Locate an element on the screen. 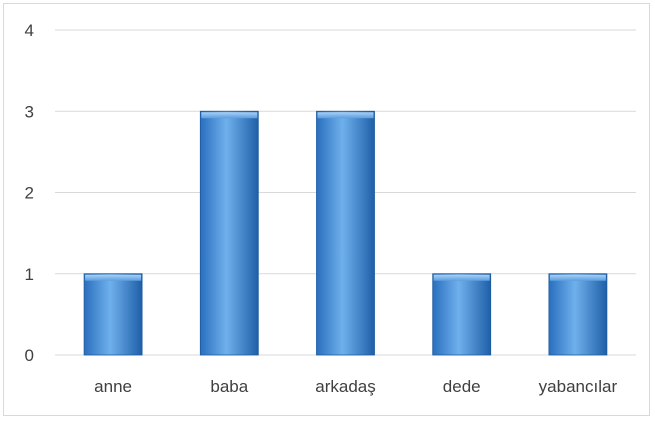  x-axis-labels: anne baba arkadaş dede yabancılar is located at coordinates (355, 386).